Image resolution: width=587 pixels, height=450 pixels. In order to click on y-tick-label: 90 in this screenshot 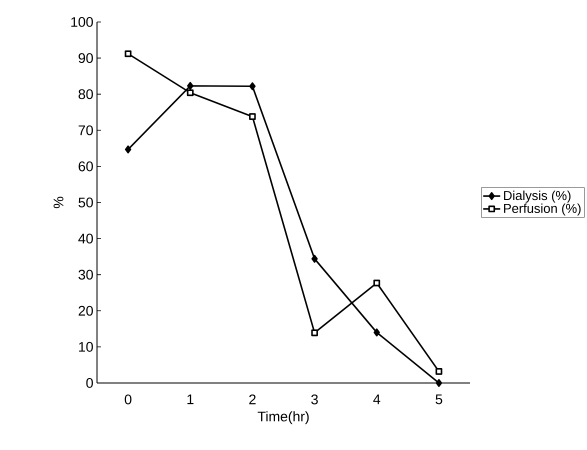, I will do `click(85, 58)`.